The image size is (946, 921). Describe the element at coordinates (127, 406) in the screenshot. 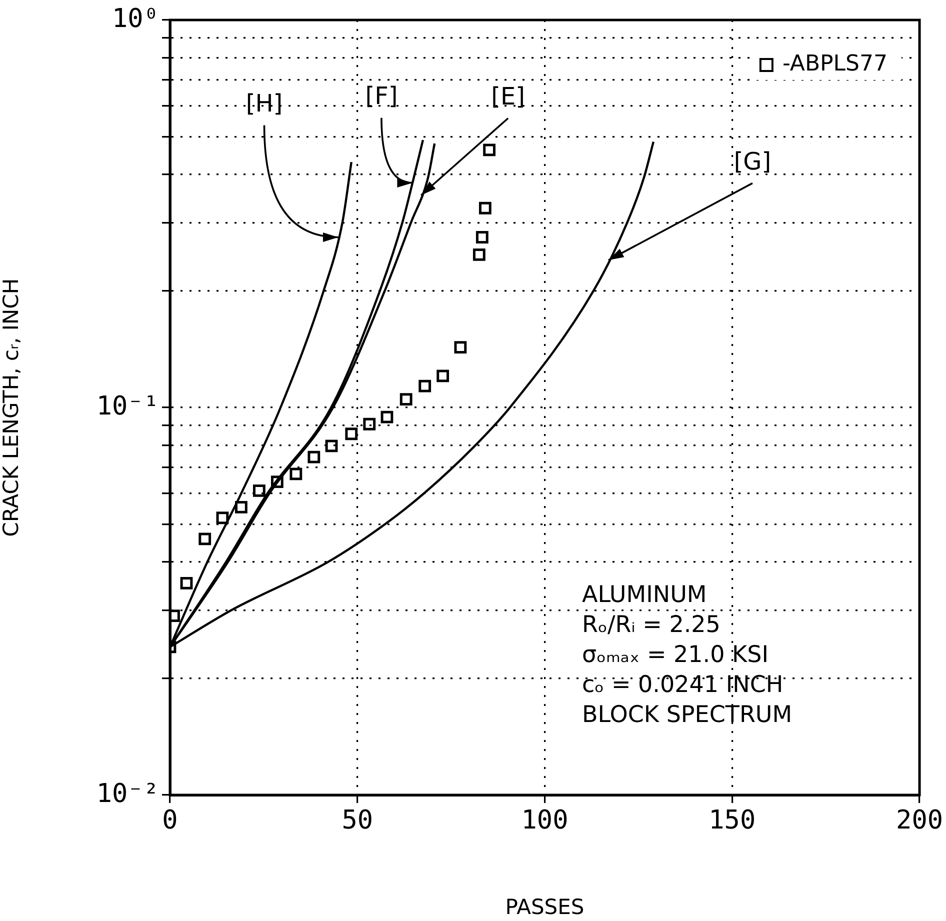

I see `y-tick-label: 10⁻¹` at that location.